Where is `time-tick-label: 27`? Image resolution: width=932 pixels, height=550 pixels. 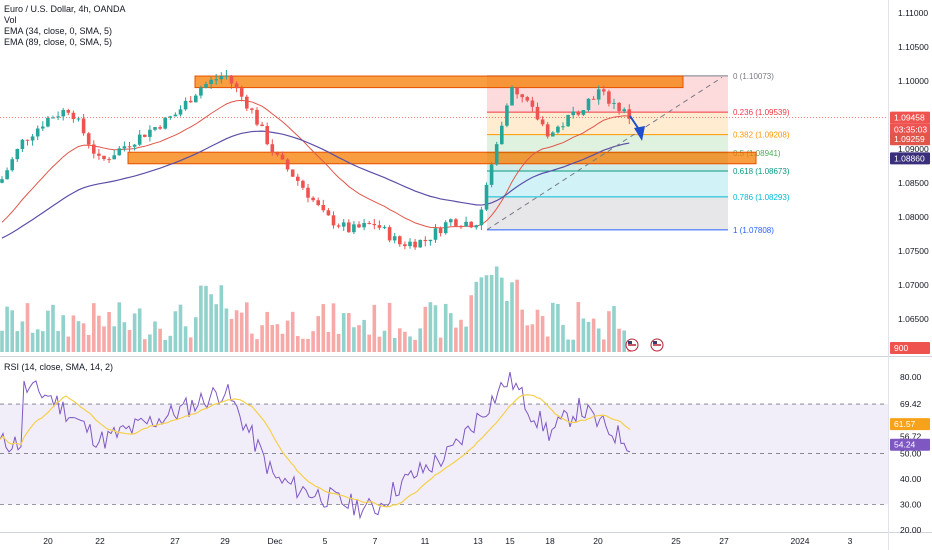
time-tick-label: 27 is located at coordinates (724, 541).